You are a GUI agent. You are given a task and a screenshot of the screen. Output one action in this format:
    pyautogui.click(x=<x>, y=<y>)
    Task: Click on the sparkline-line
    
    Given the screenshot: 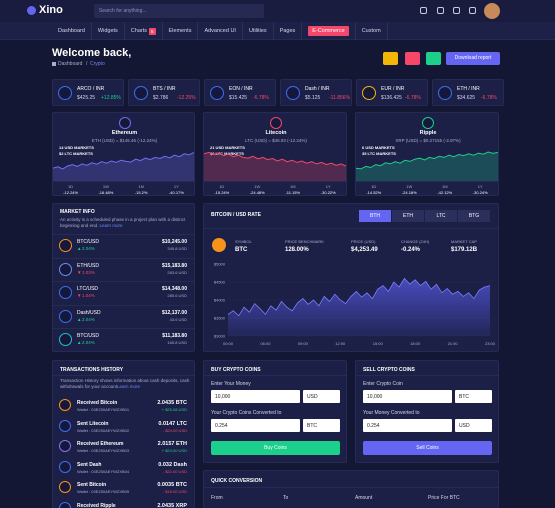 What is the action you would take?
    pyautogui.click(x=275, y=159)
    